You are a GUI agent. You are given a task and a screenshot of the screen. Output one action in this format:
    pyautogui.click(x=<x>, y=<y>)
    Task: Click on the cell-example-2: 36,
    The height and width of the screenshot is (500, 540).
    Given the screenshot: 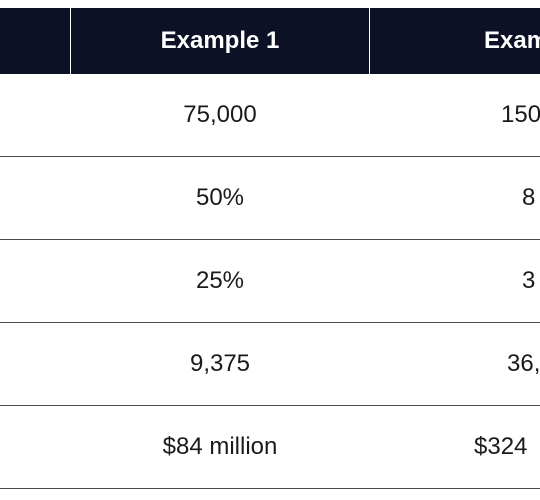 What is the action you would take?
    pyautogui.click(x=523, y=363)
    